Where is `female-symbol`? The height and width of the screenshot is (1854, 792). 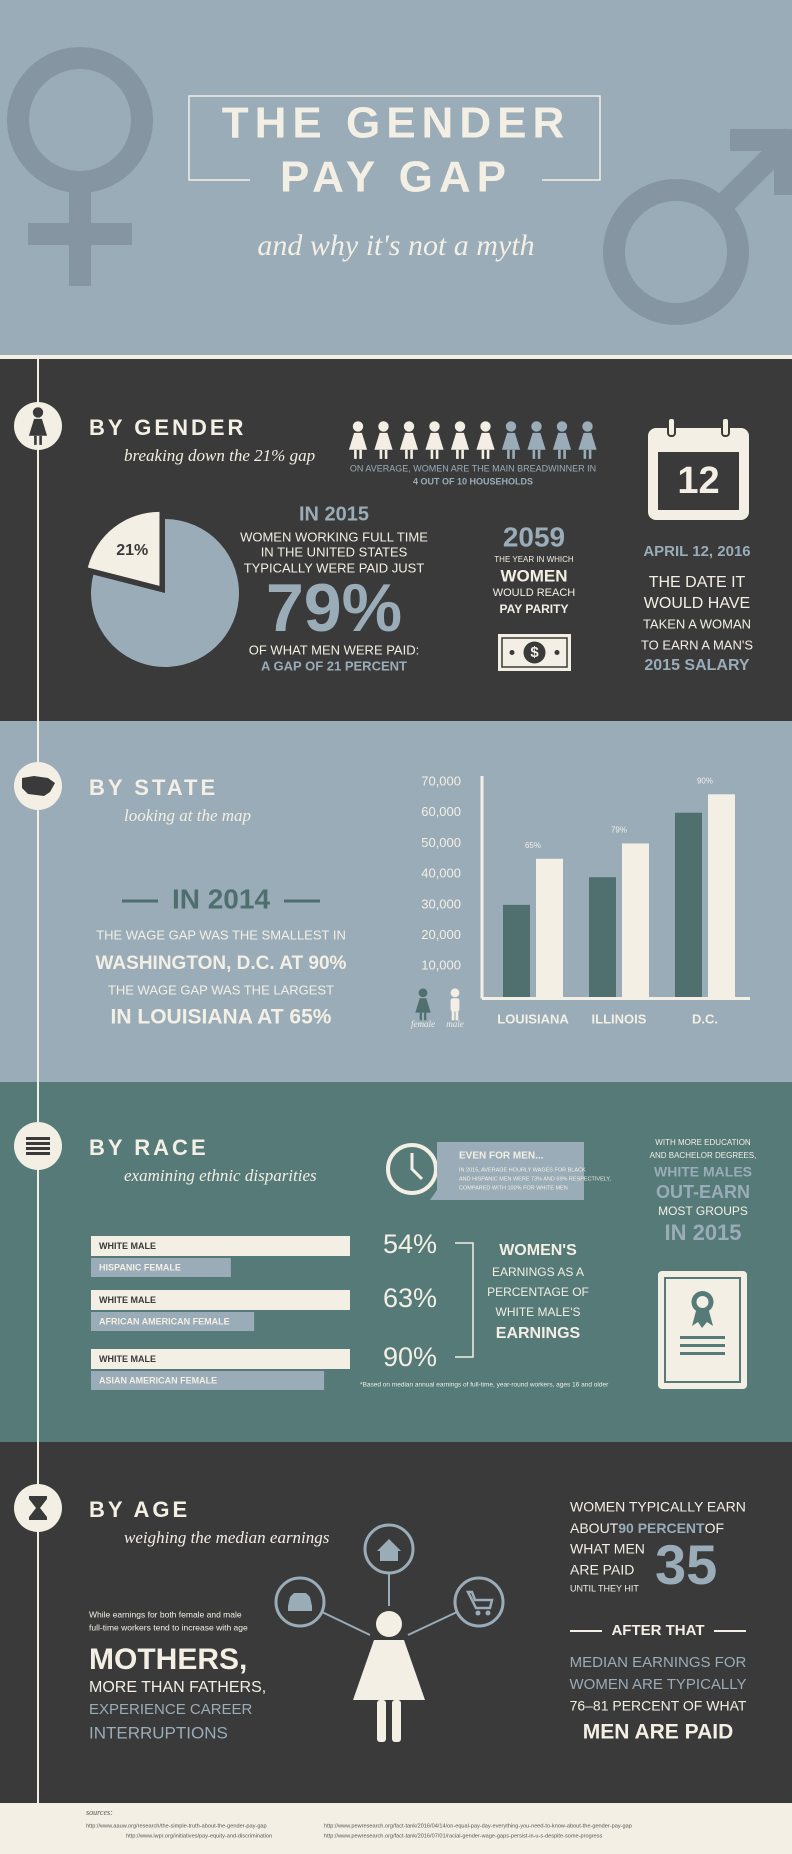
female-symbol is located at coordinates (80, 166).